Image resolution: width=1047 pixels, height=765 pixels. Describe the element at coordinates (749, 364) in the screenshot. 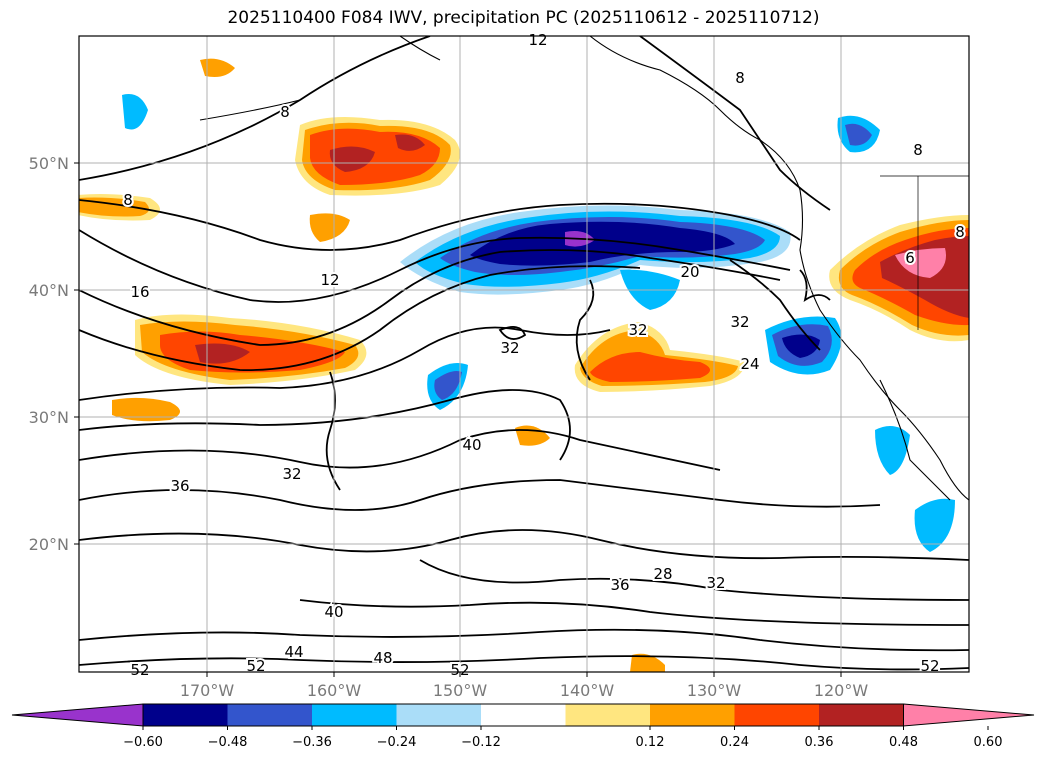

I see `contour-label: 24` at that location.